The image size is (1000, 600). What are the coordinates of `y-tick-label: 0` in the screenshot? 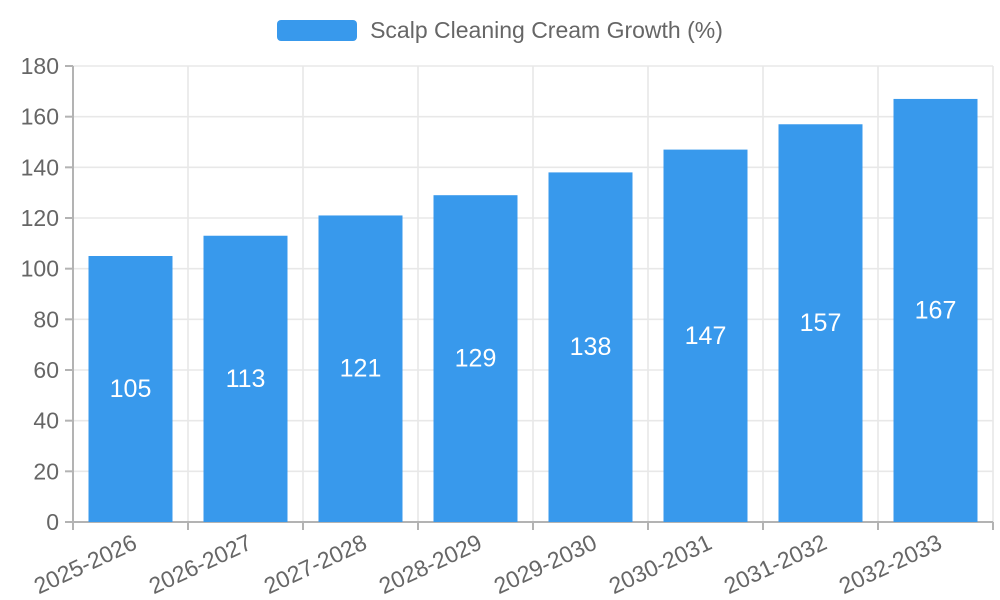 It's located at (52, 522).